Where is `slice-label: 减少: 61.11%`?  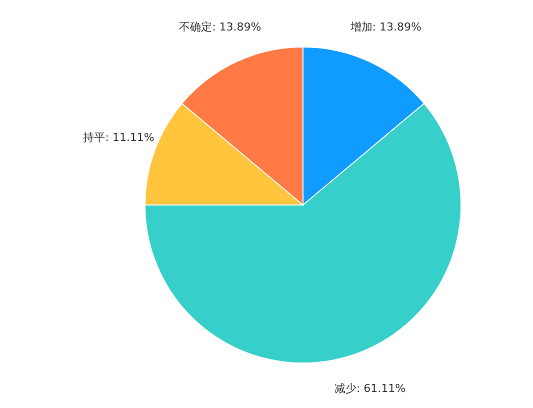
slice-label: 减少: 61.11% is located at coordinates (370, 389).